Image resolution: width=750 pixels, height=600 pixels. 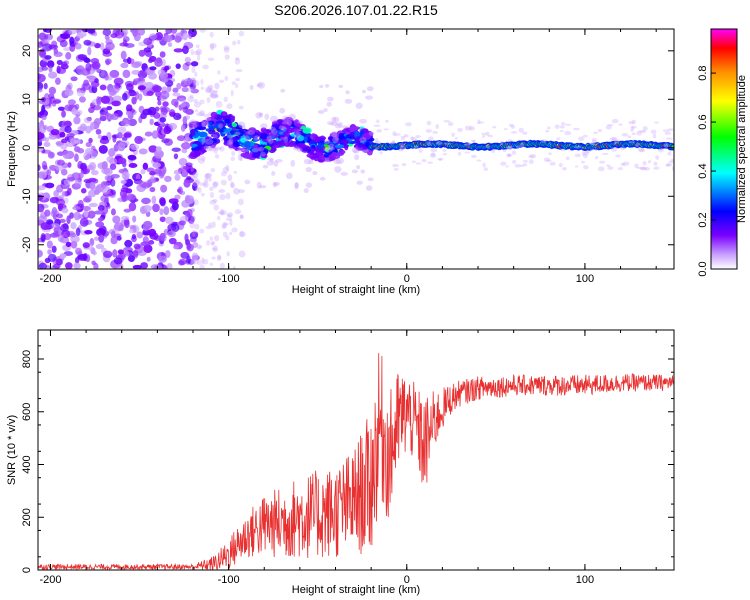 What do you see at coordinates (50, 580) in the screenshot?
I see `snr-x-tick-label: -200` at bounding box center [50, 580].